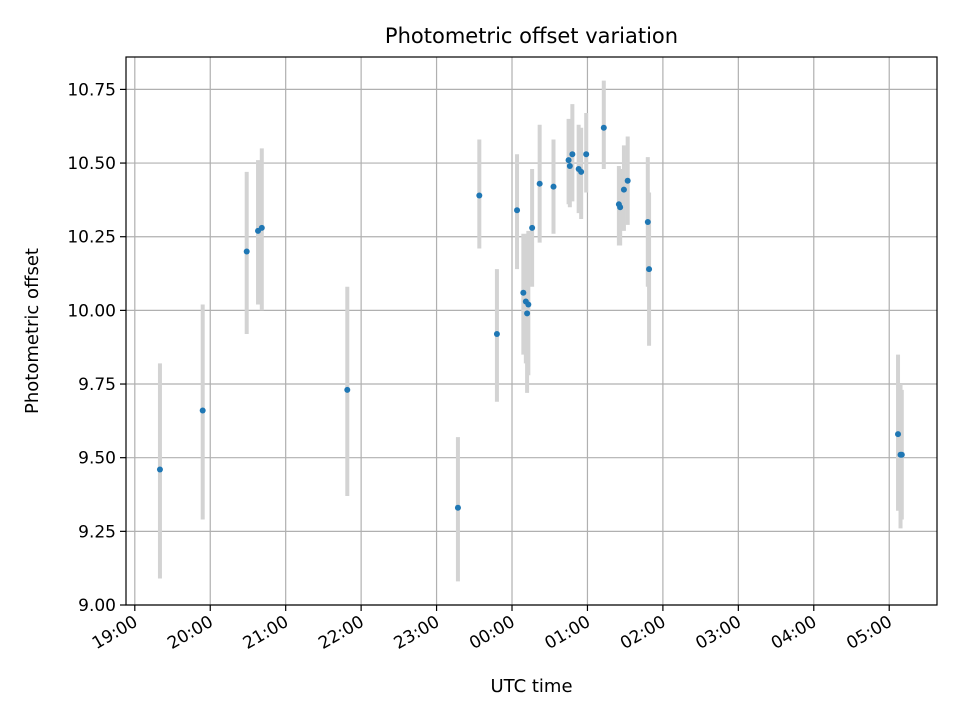 Image resolution: width=960 pixels, height=720 pixels. I want to click on y-axis-label: Photometric offset, so click(32, 331).